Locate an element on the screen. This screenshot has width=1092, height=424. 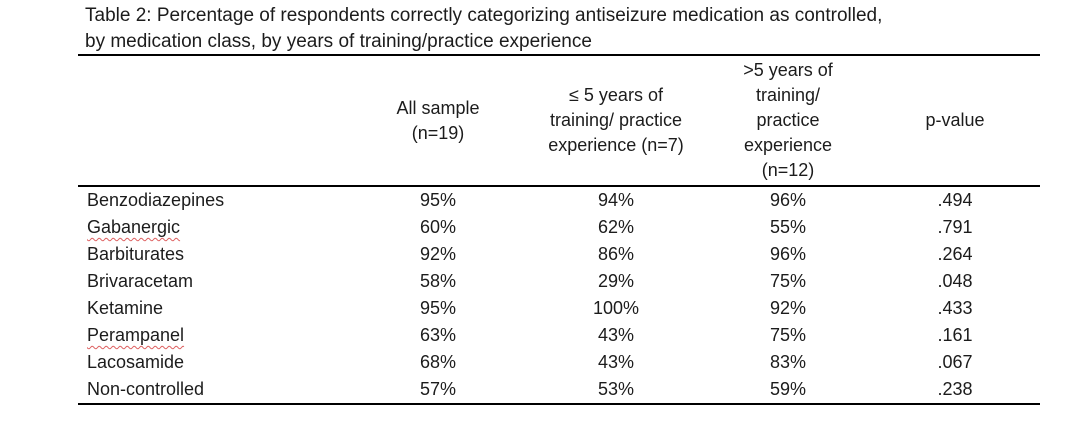
cell-p-value: .433 is located at coordinates (955, 308).